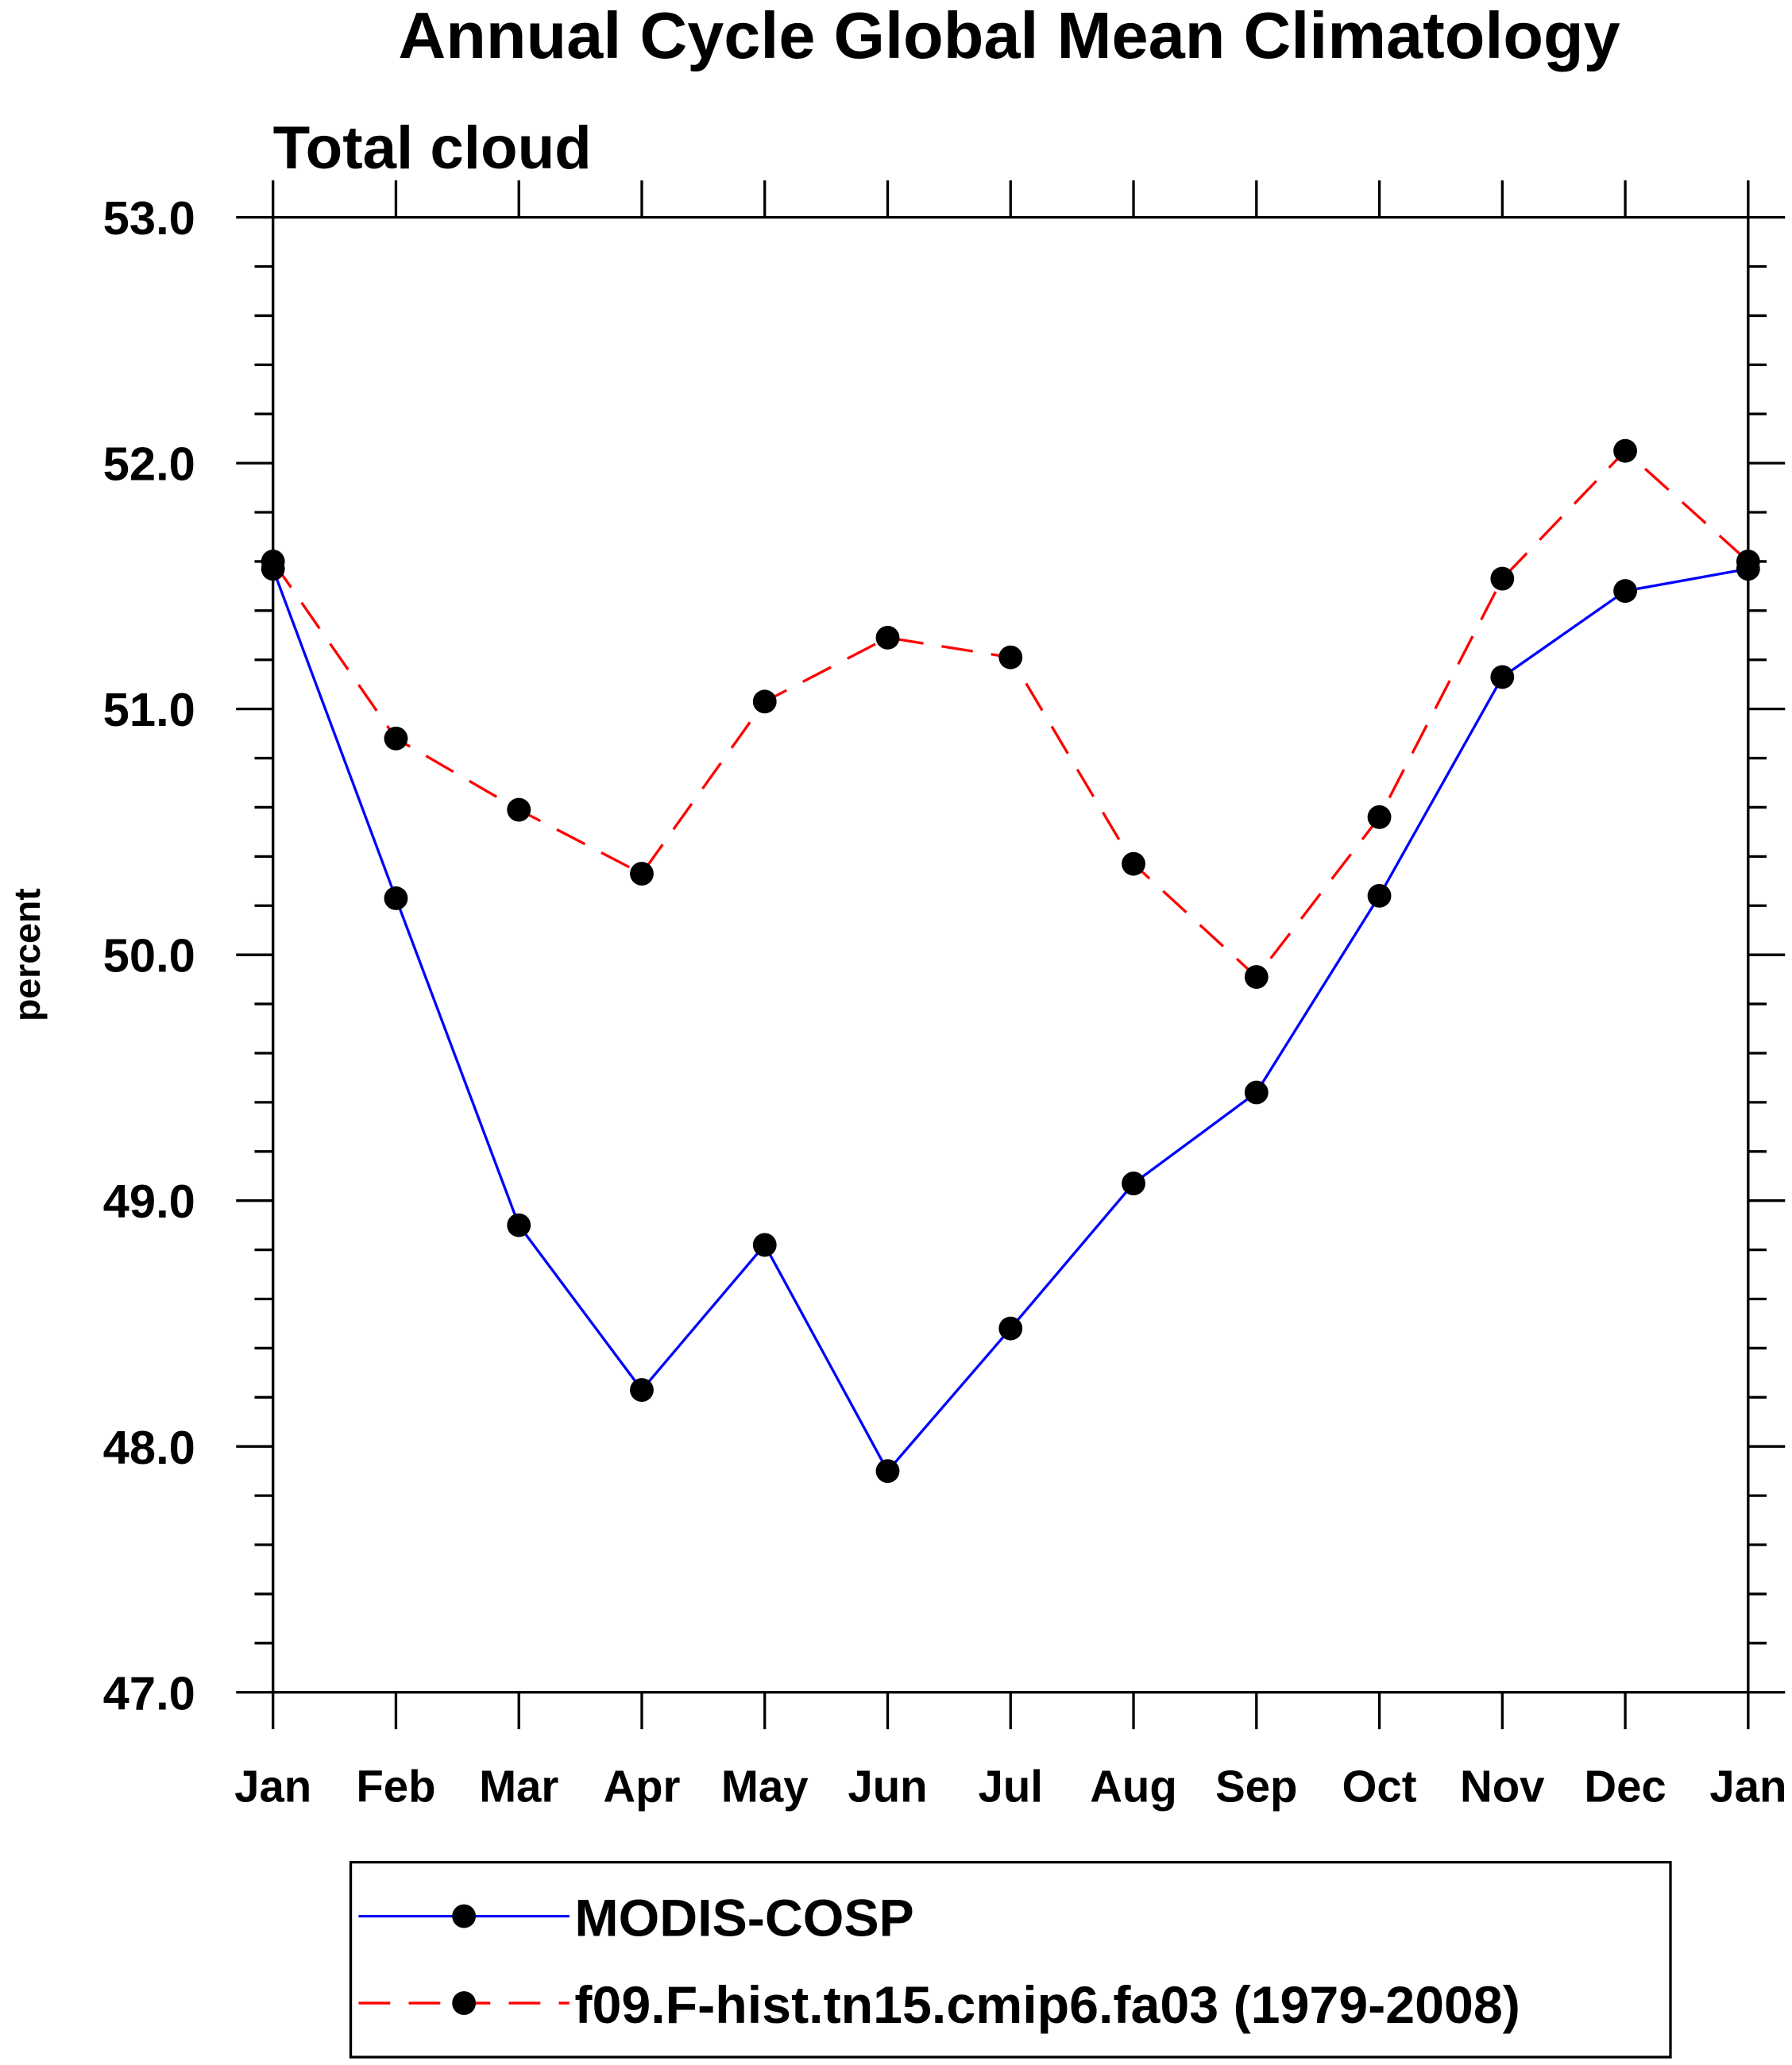  What do you see at coordinates (149, 1693) in the screenshot?
I see `y-tick-label: 47.0` at bounding box center [149, 1693].